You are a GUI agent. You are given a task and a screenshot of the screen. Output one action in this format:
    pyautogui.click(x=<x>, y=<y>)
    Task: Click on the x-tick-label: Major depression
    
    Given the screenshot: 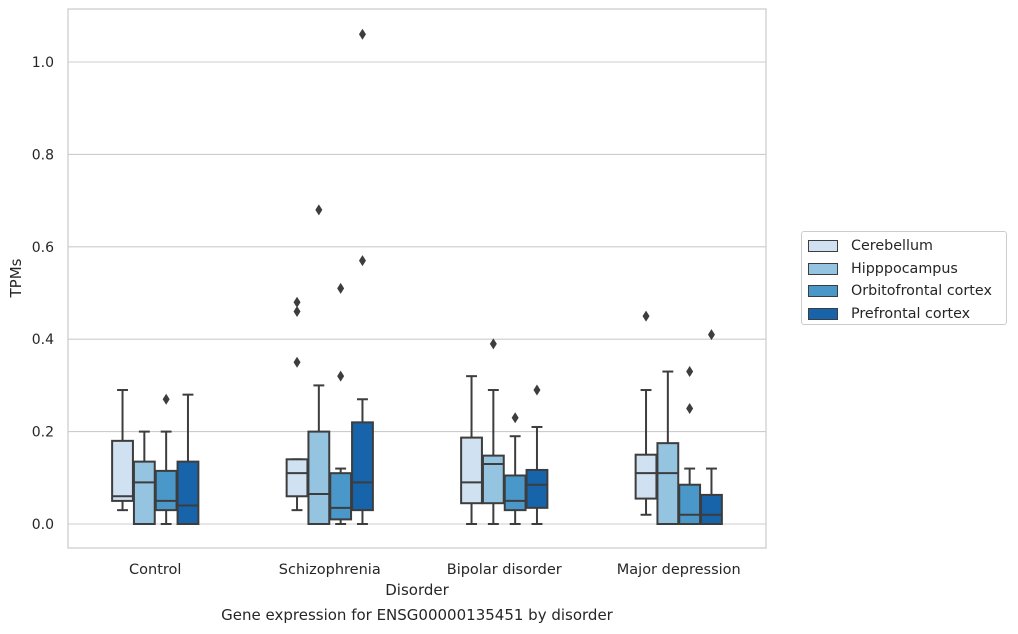 What is the action you would take?
    pyautogui.click(x=679, y=570)
    